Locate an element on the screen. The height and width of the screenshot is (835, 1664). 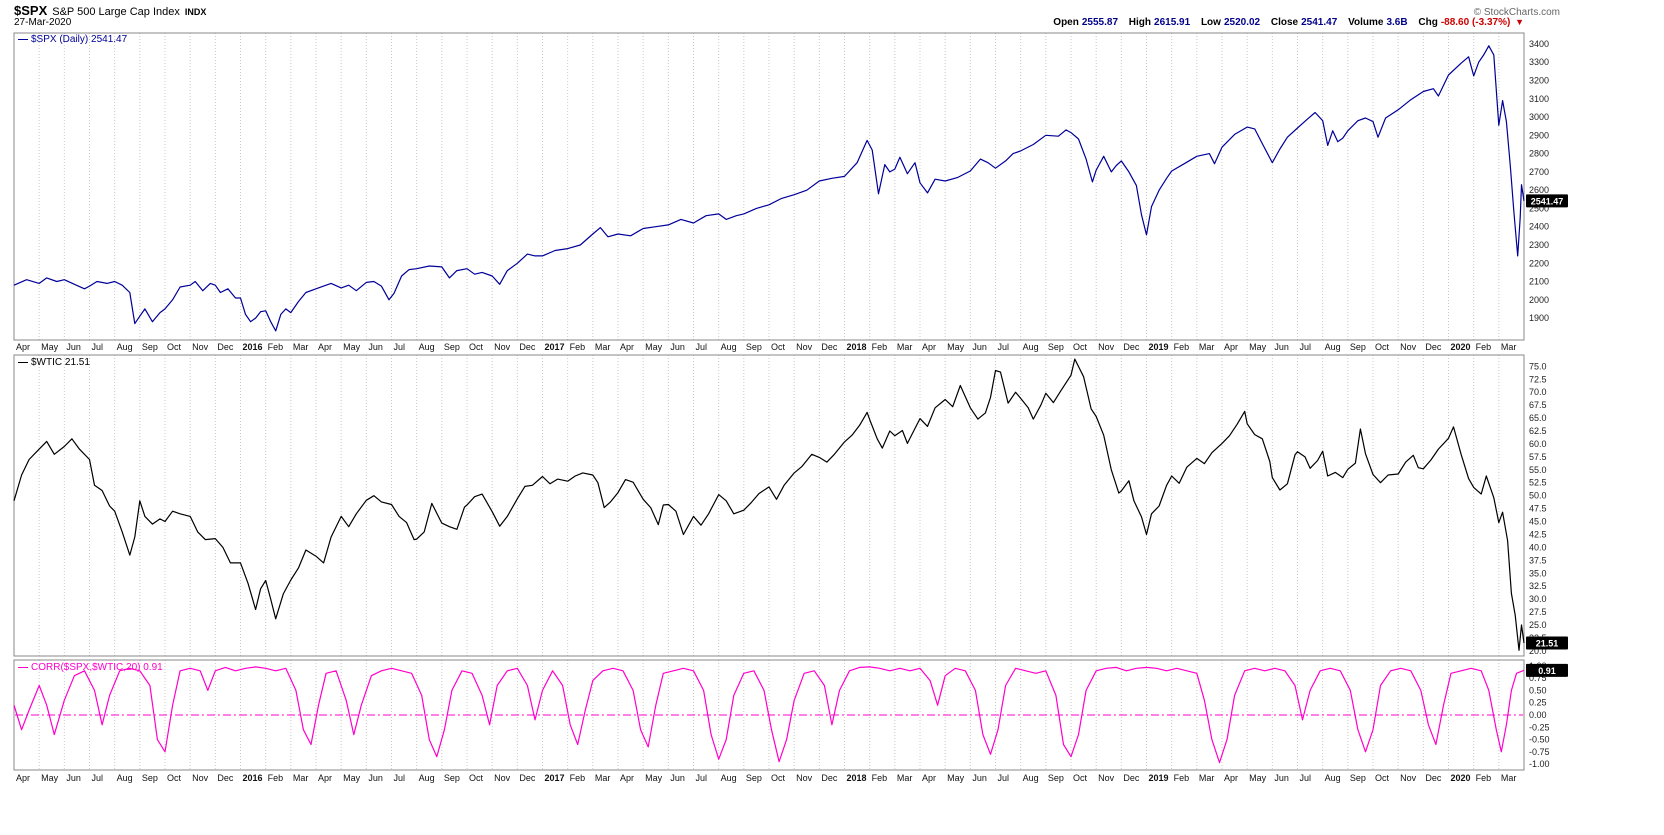
corr-last-value-tag is located at coordinates (1547, 670).